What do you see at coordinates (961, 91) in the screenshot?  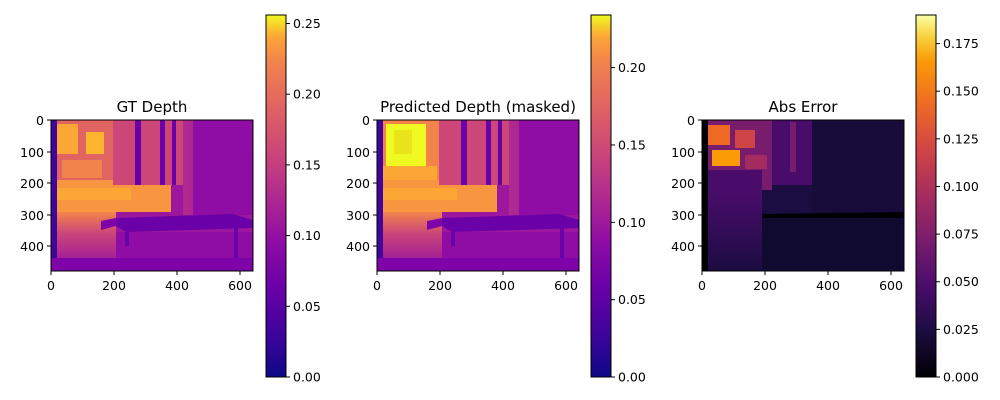 I see `colorbar-tick-label: 0.150` at bounding box center [961, 91].